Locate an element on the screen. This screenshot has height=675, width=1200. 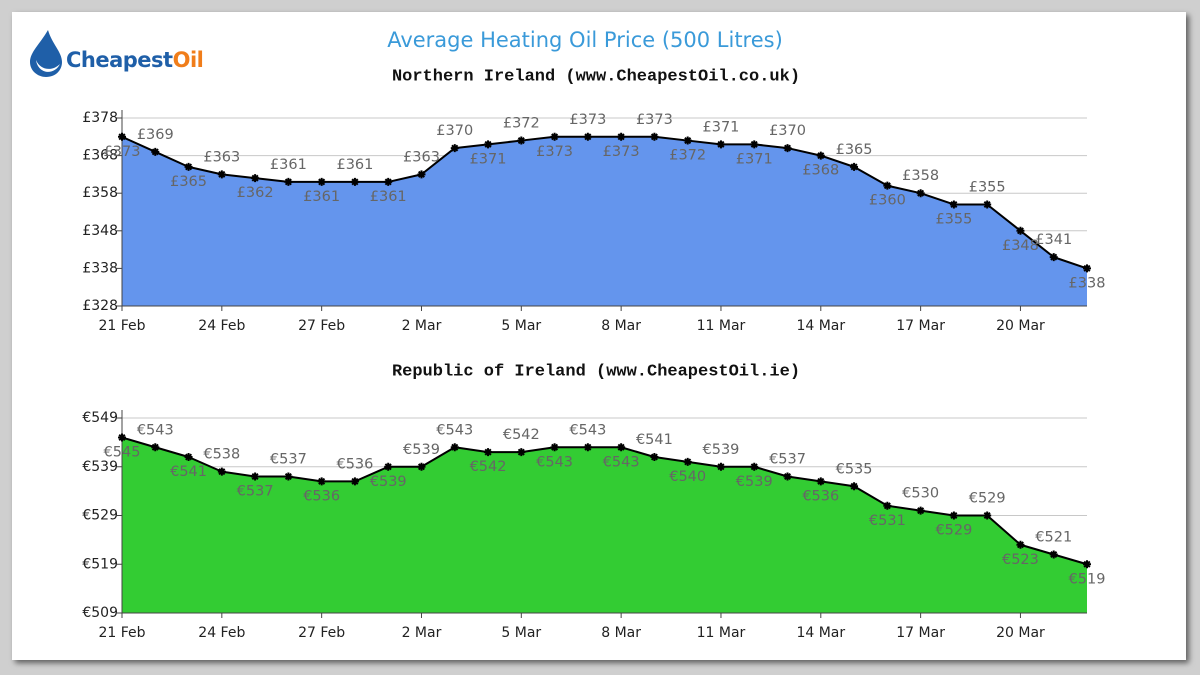
x-tick-label: 5 Mar is located at coordinates (521, 633).